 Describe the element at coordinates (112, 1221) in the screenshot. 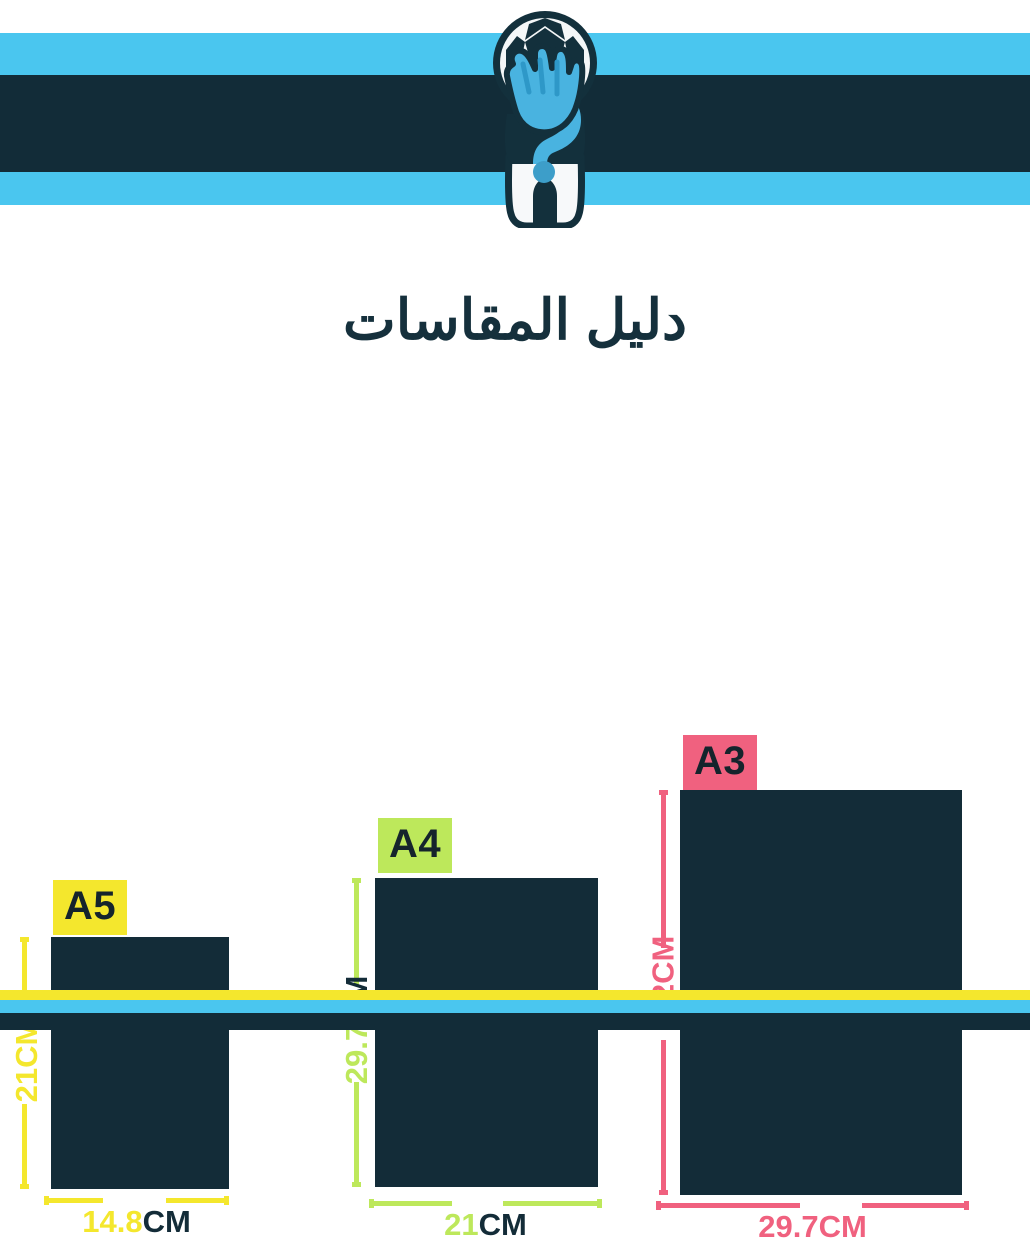

I see `dimension-value-a5-width: 14.8` at that location.